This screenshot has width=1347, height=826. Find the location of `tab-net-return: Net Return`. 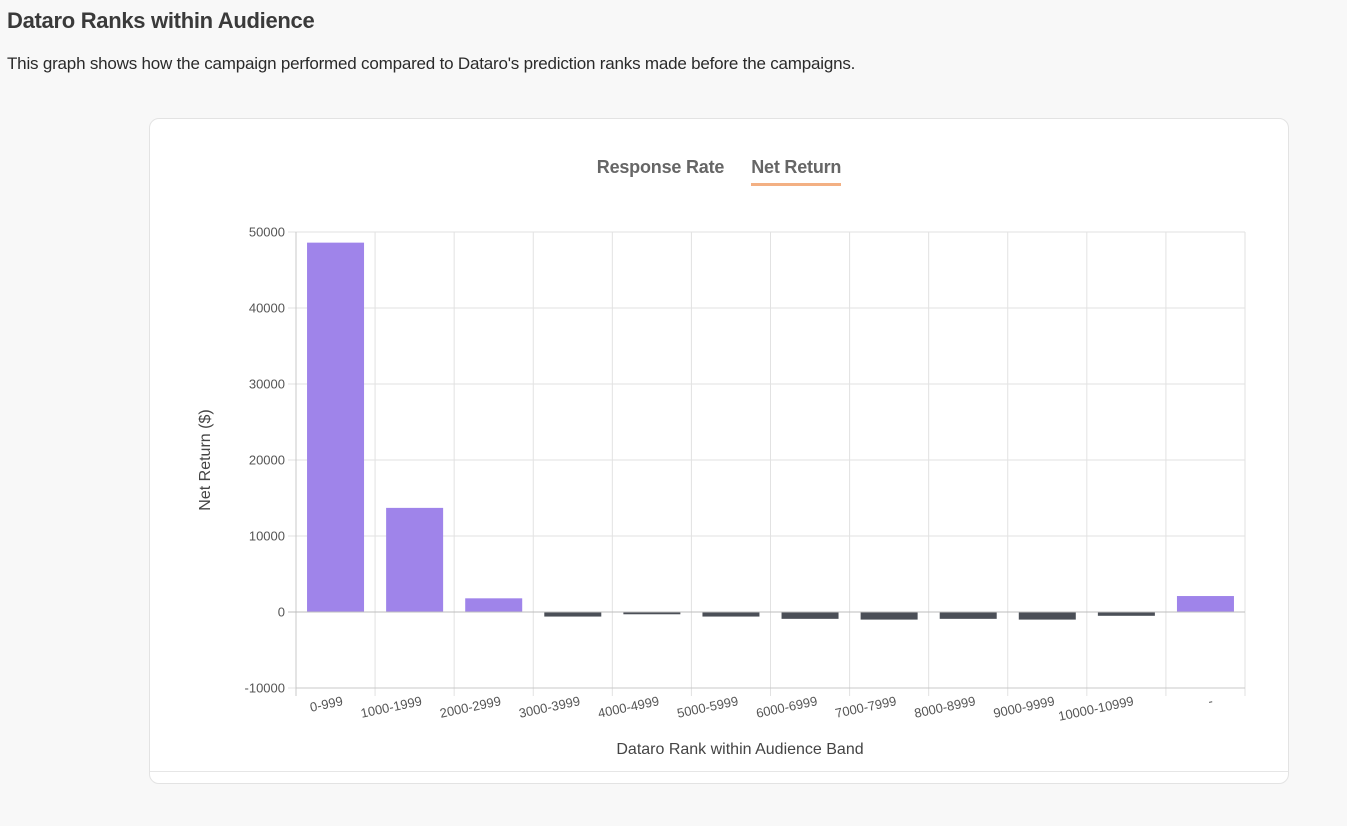

tab-net-return: Net Return is located at coordinates (796, 171).